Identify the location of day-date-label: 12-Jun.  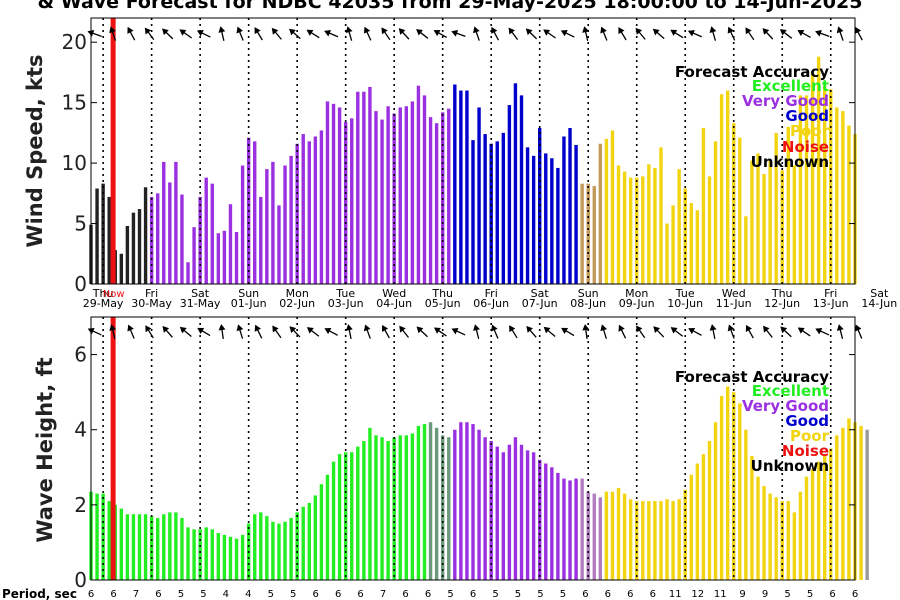
(782, 303).